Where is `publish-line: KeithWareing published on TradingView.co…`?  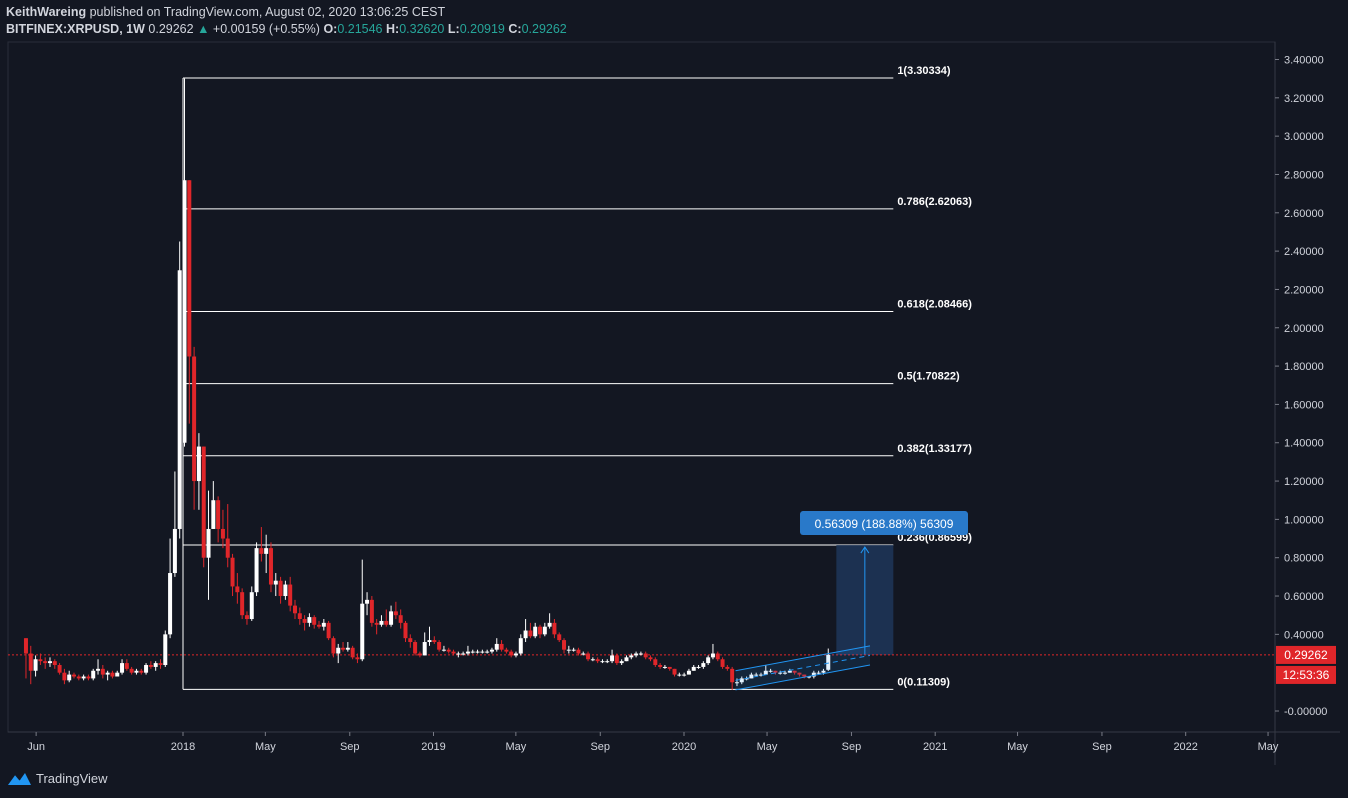
publish-line: KeithWareing published on TradingView.co… is located at coordinates (286, 12).